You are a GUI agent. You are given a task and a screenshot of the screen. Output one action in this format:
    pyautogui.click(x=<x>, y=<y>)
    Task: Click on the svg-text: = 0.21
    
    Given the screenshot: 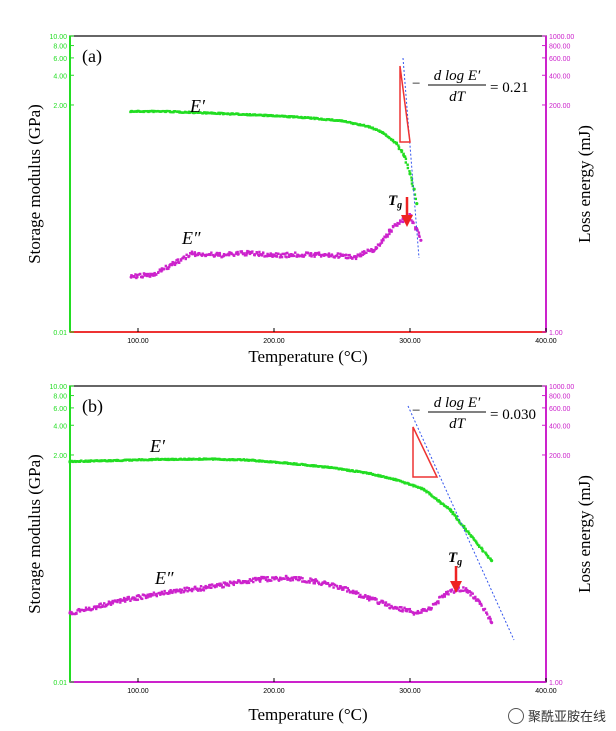 What is the action you would take?
    pyautogui.click(x=509, y=88)
    